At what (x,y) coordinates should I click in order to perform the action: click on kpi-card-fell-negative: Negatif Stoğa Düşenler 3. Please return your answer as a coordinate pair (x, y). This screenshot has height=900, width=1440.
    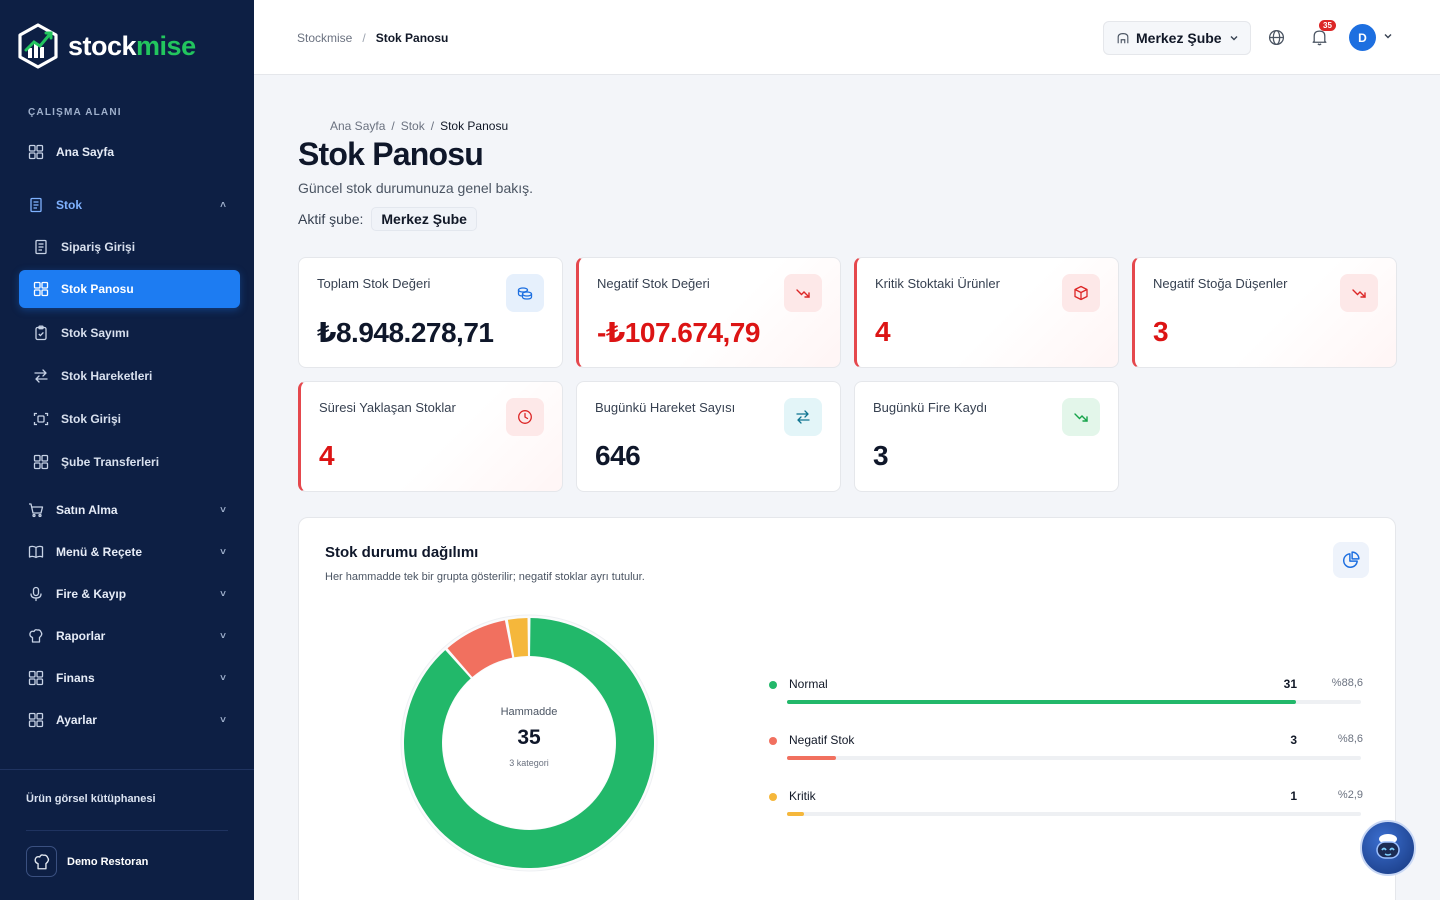
    Looking at the image, I should click on (1264, 312).